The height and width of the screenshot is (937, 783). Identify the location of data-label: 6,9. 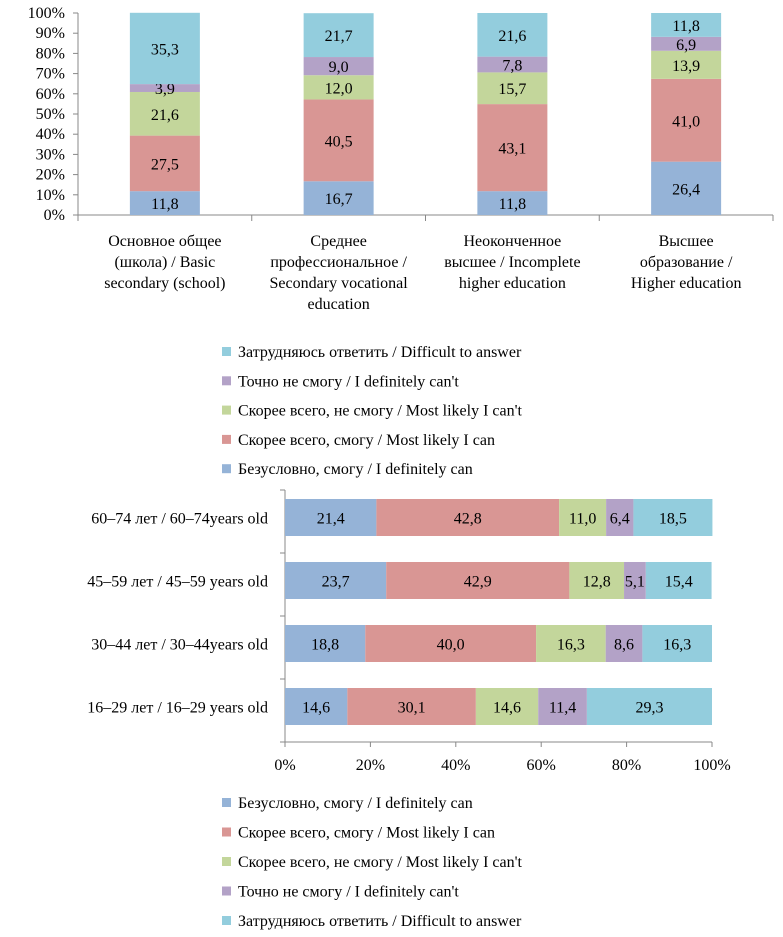
(686, 45).